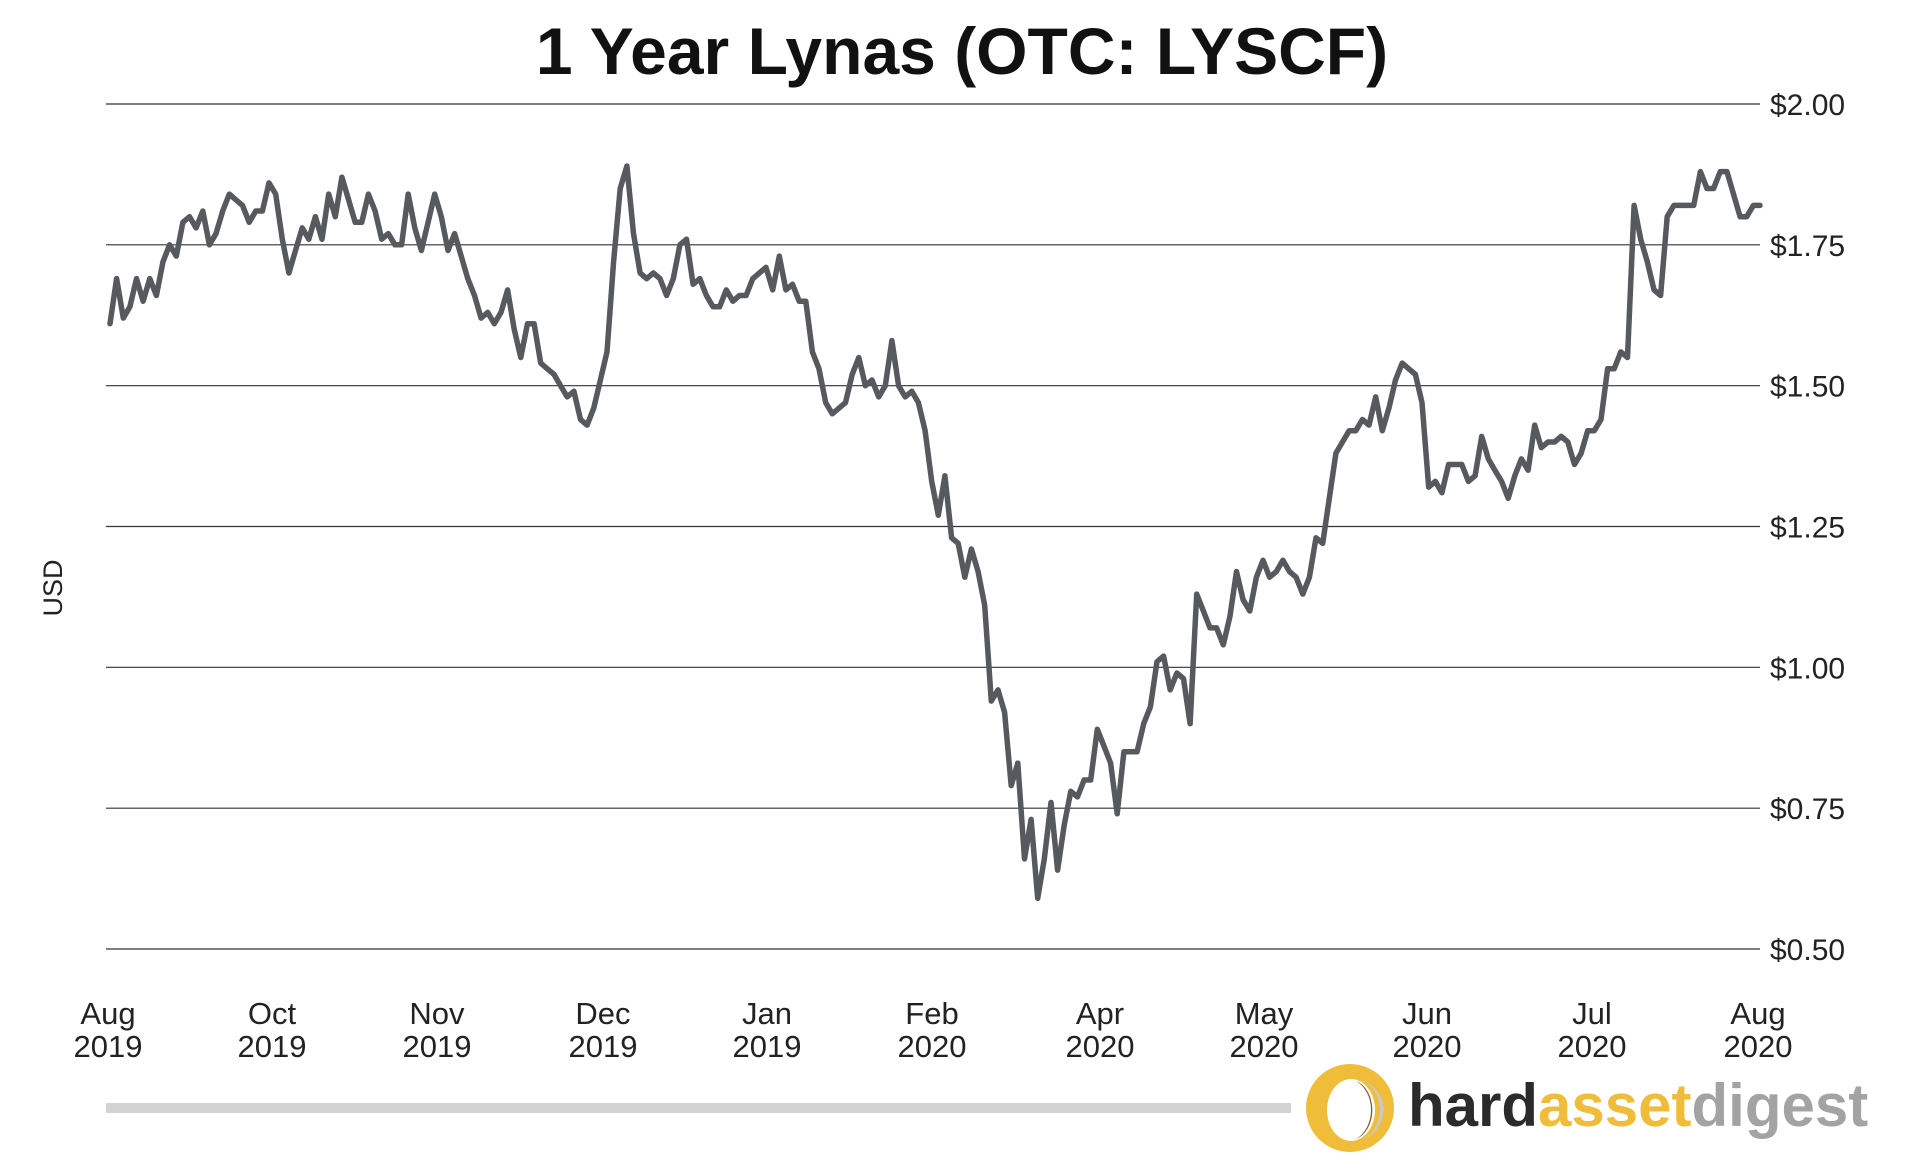 Image resolution: width=1920 pixels, height=1173 pixels. I want to click on brand-wordmark: hardassetdigest, so click(1638, 1105).